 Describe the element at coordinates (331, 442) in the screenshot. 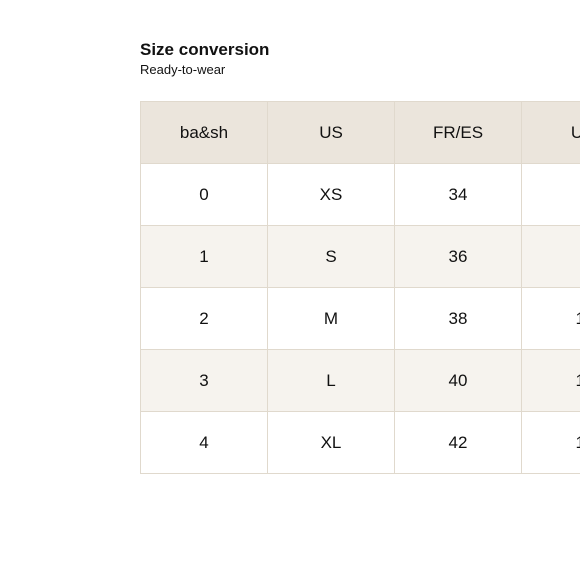

I see `table-cell: XL` at that location.